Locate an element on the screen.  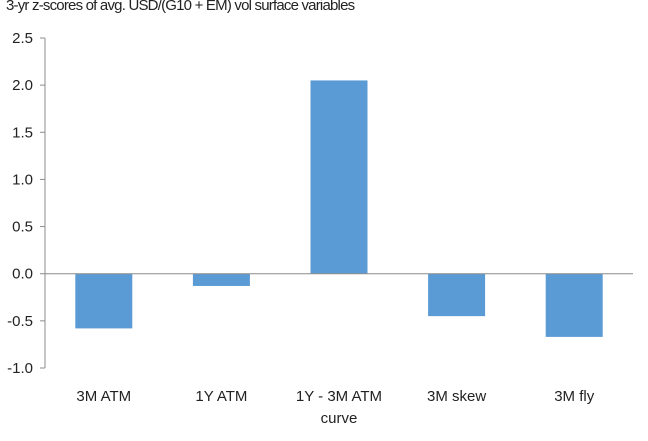
y-tick-label: 2.0 is located at coordinates (22, 85).